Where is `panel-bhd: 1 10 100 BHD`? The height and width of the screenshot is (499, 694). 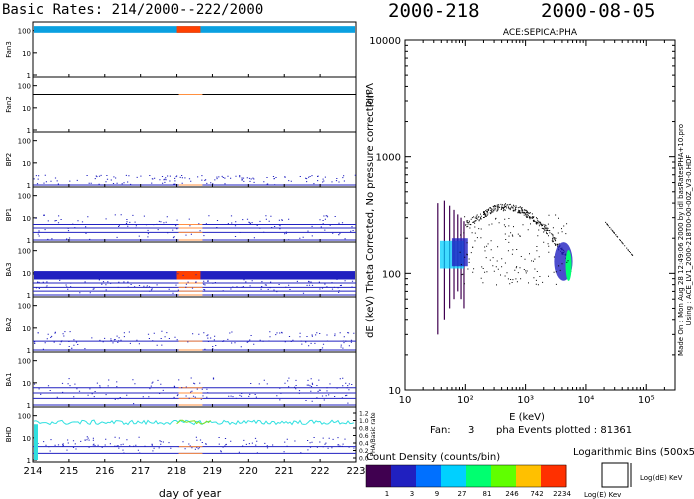
panel-bhd: 1 10 100 BHD is located at coordinates (181, 435).